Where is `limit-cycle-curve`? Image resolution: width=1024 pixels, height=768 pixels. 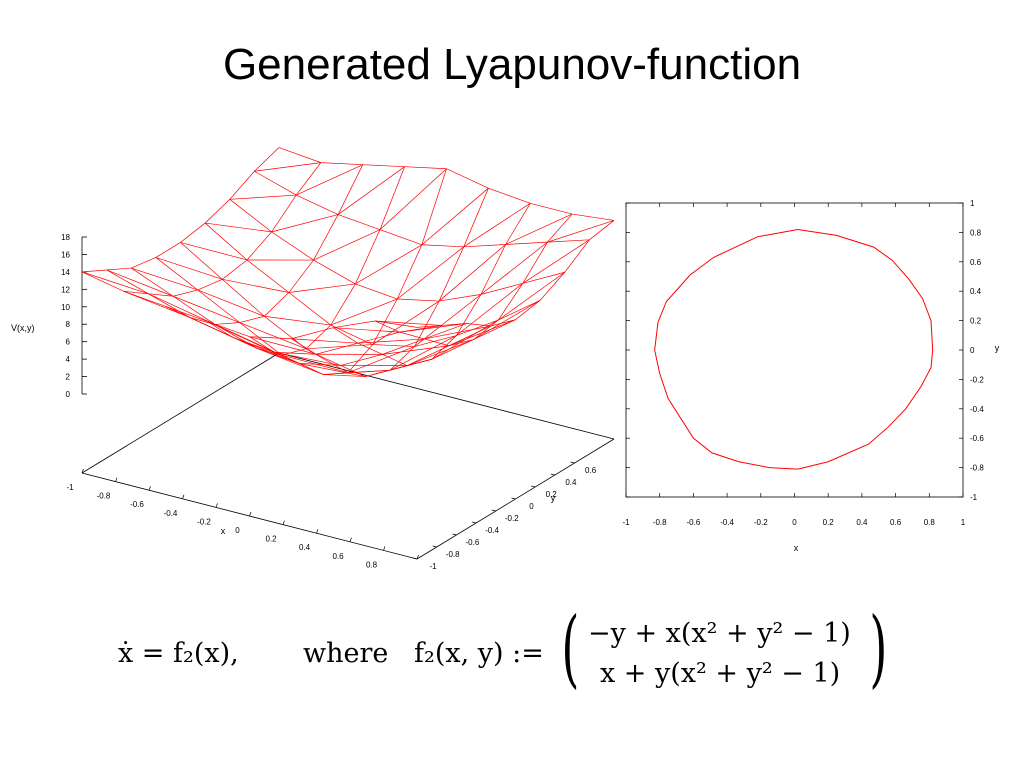 limit-cycle-curve is located at coordinates (794, 349).